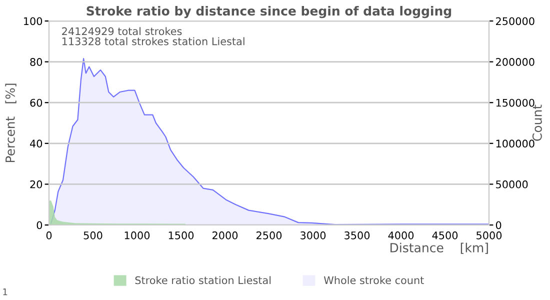 The height and width of the screenshot is (300, 550). What do you see at coordinates (225, 235) in the screenshot?
I see `x-tick-label: 2000` at bounding box center [225, 235].